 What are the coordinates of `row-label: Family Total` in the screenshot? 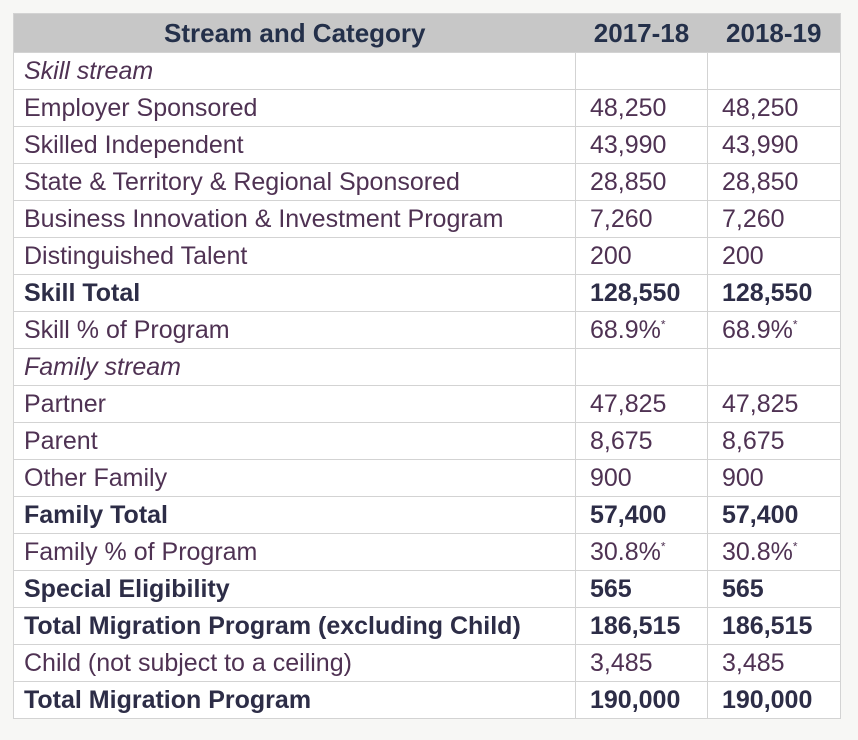 It's located at (294, 515).